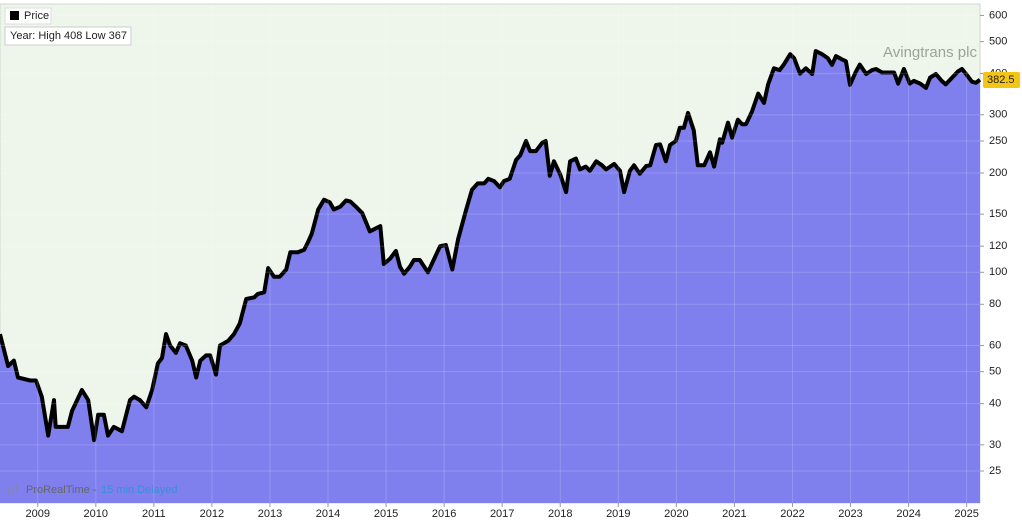 This screenshot has width=1022, height=528. What do you see at coordinates (96, 514) in the screenshot?
I see `x-tick-label: 2010` at bounding box center [96, 514].